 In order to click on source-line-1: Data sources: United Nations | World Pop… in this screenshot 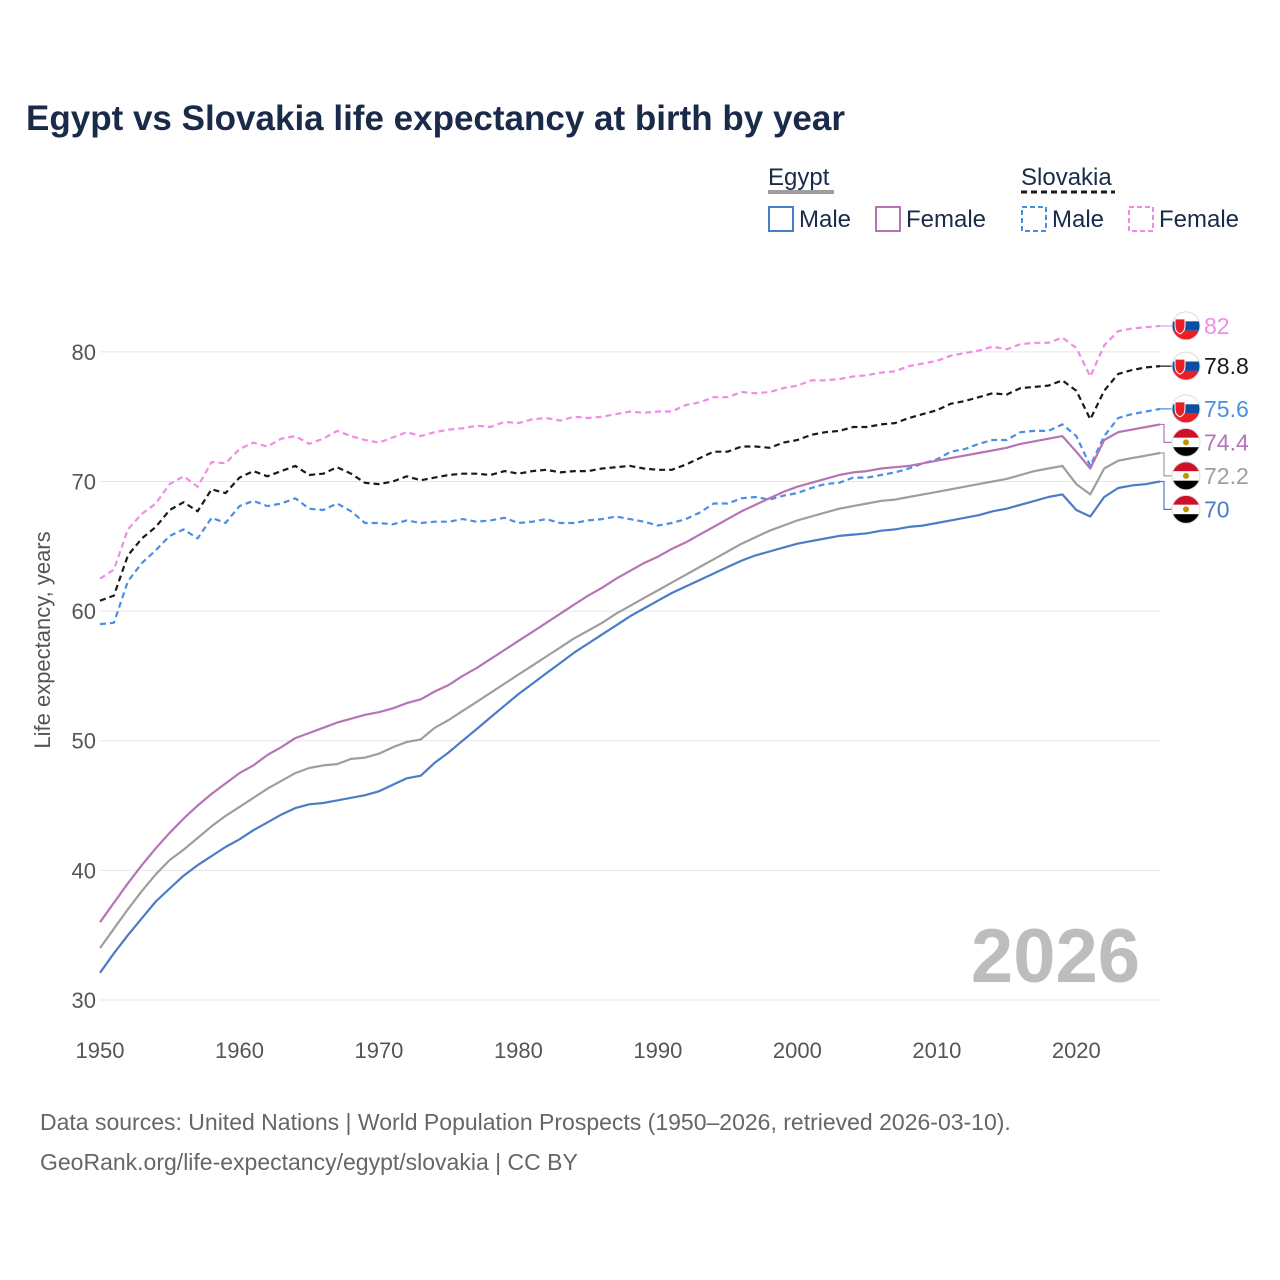, I will do `click(525, 1122)`.